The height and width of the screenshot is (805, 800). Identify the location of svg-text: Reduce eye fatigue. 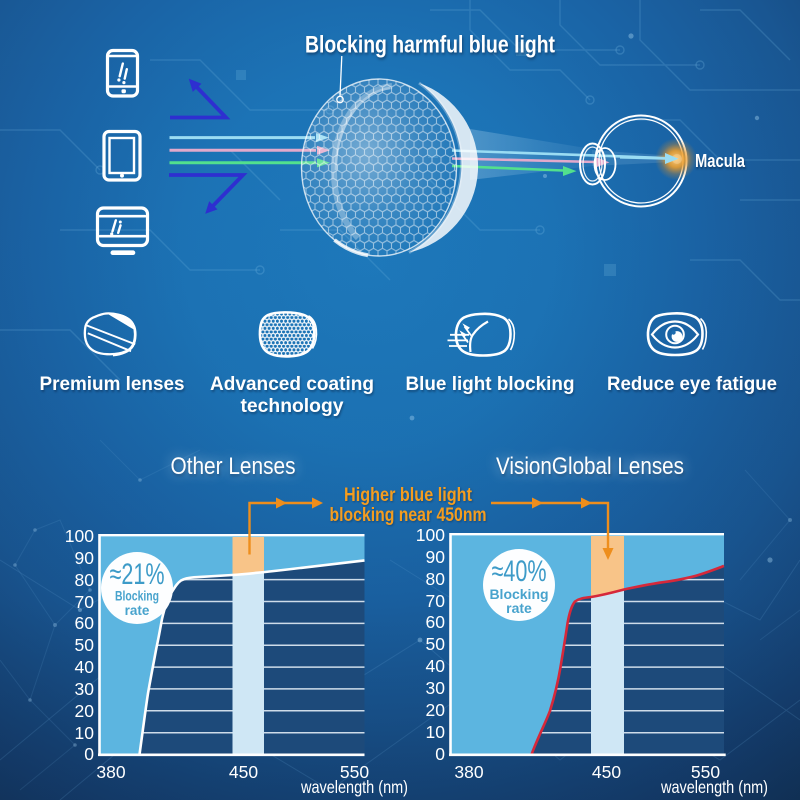
(692, 384).